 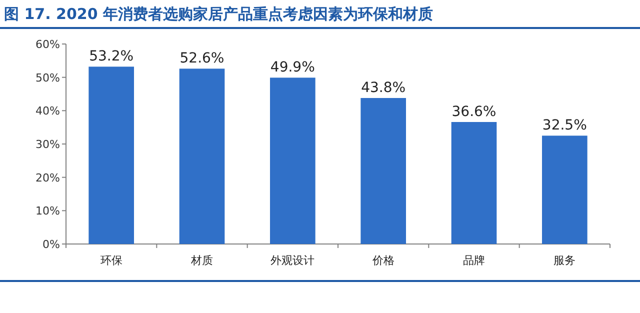 I want to click on data-label: 32.5%, so click(x=564, y=126).